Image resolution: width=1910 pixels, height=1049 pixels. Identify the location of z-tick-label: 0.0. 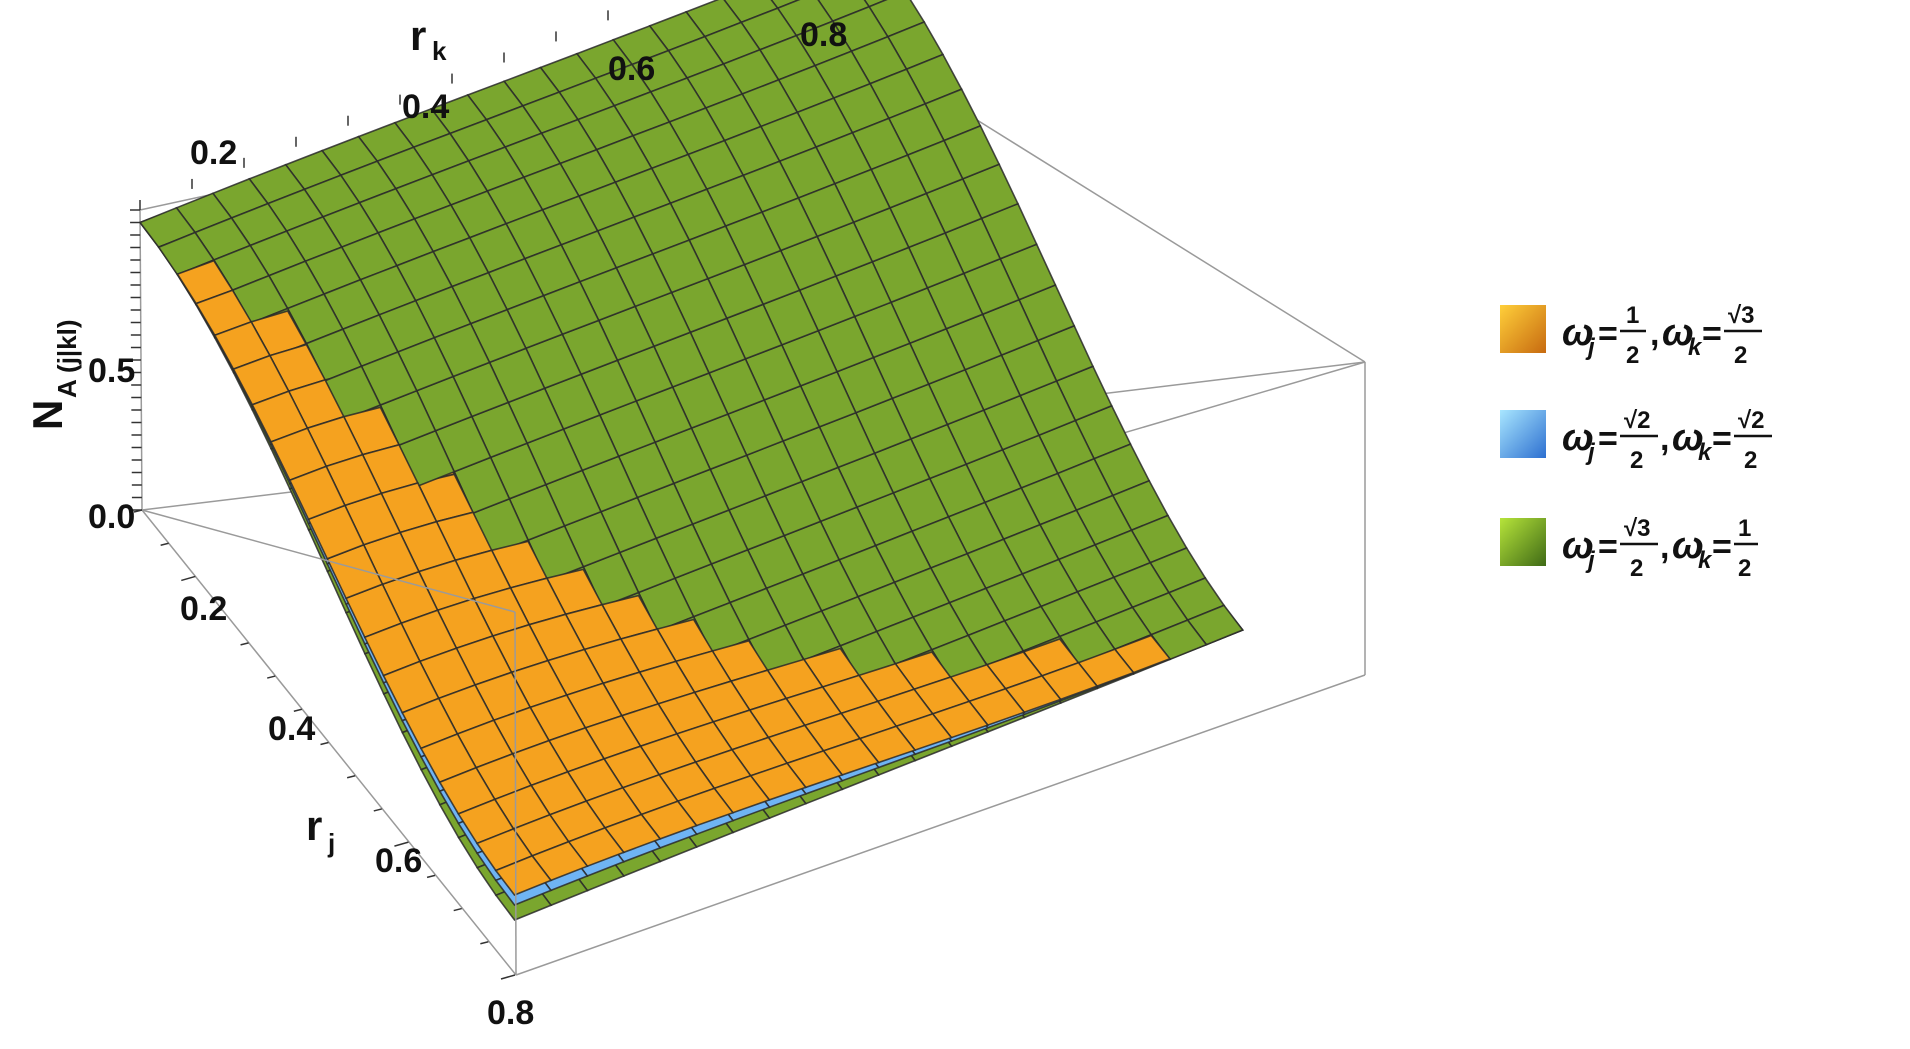
(111, 517).